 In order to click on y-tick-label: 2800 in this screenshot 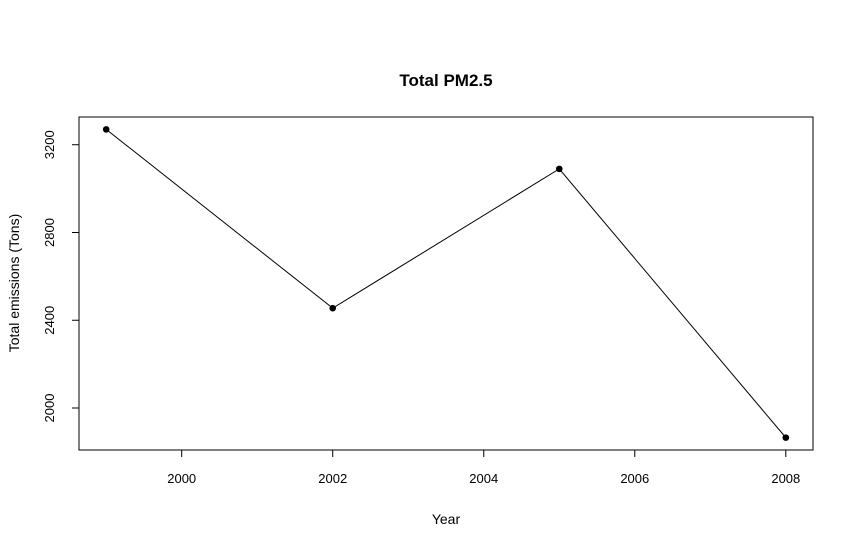, I will do `click(49, 232)`.